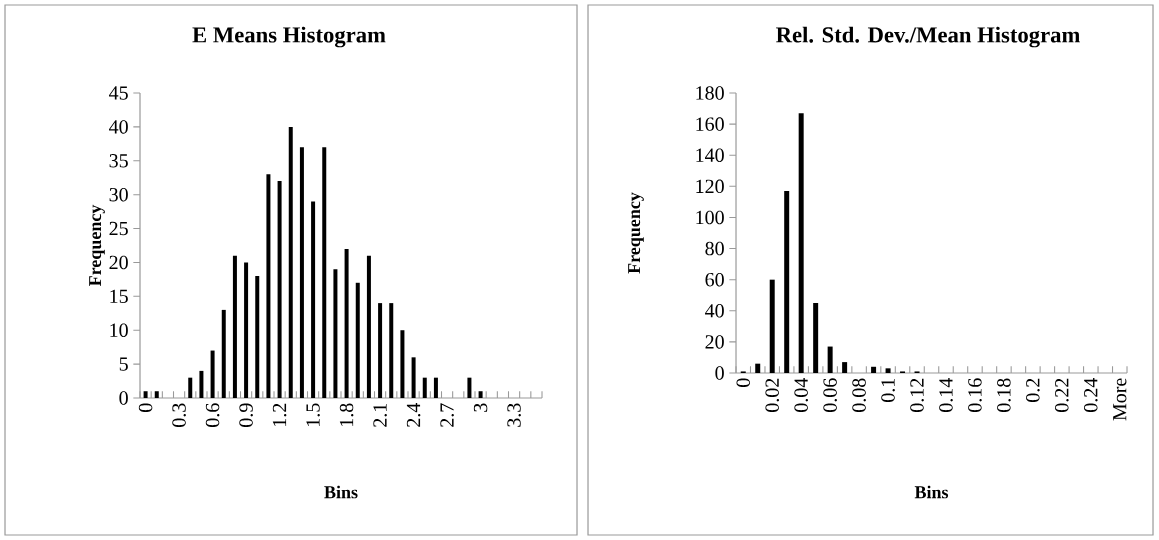 Image resolution: width=1159 pixels, height=540 pixels. Describe the element at coordinates (212, 415) in the screenshot. I see `x-tick-label: 0.6` at that location.